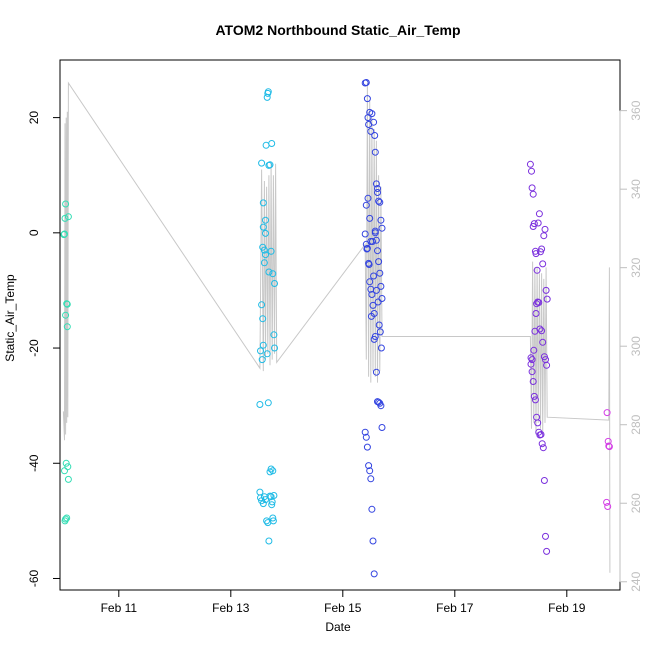  Describe the element at coordinates (636, 424) in the screenshot. I see `y2-tick-label: 280` at that location.